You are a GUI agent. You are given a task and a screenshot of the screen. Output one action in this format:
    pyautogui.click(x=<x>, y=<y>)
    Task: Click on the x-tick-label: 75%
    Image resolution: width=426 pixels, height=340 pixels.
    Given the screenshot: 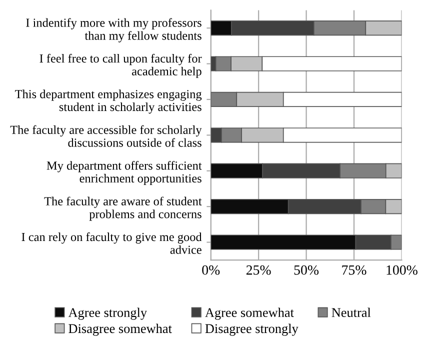 What is the action you would take?
    pyautogui.click(x=354, y=270)
    